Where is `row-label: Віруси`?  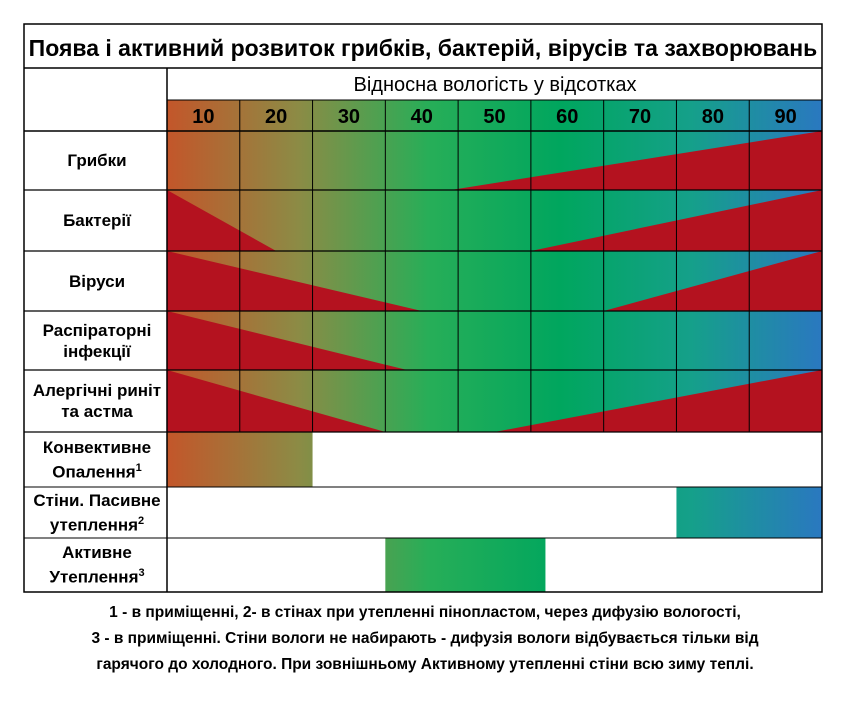
row-label: Віруси is located at coordinates (97, 281).